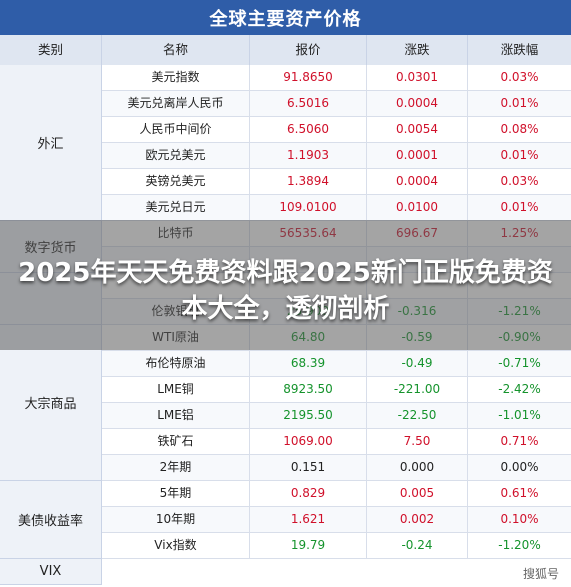 This screenshot has height=587, width=571. What do you see at coordinates (51, 403) in the screenshot?
I see `category-cell: 大宗商品` at bounding box center [51, 403].